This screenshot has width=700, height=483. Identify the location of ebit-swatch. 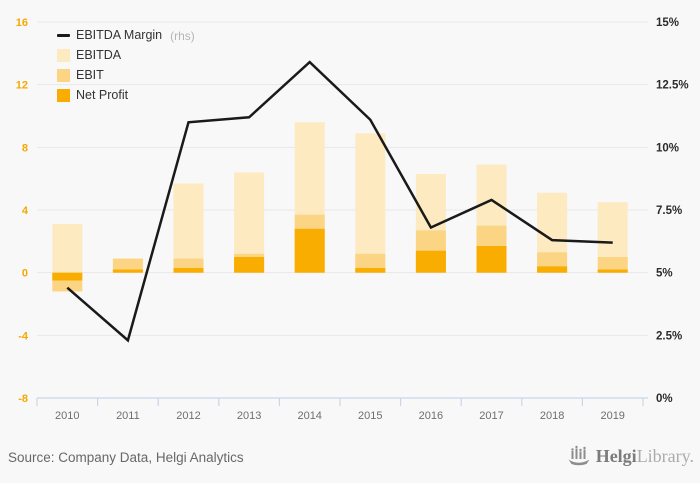
(63, 75).